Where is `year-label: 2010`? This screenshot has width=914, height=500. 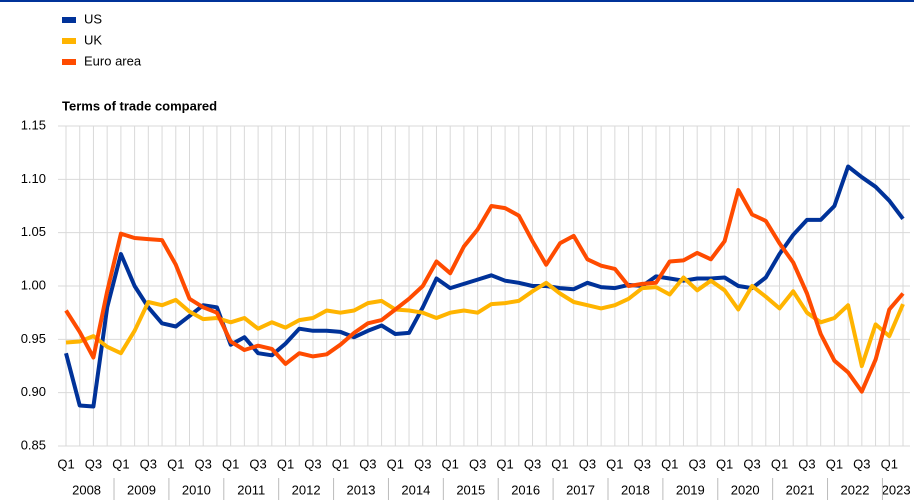
year-label: 2010 is located at coordinates (196, 489).